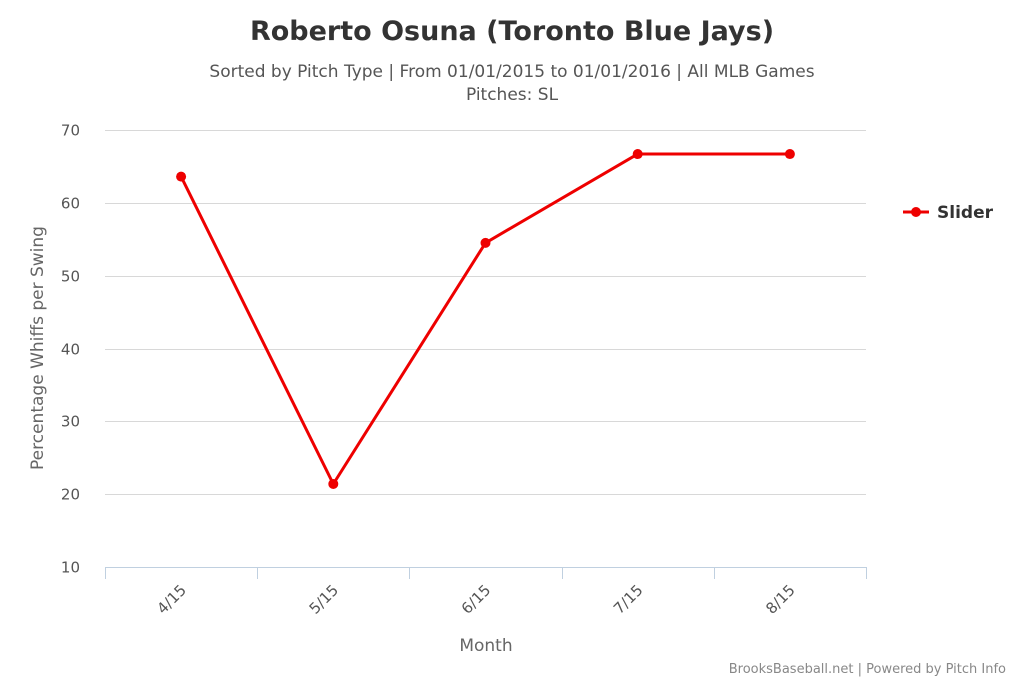 The height and width of the screenshot is (683, 1024). Describe the element at coordinates (965, 213) in the screenshot. I see `legend-label-slider: Slider` at that location.